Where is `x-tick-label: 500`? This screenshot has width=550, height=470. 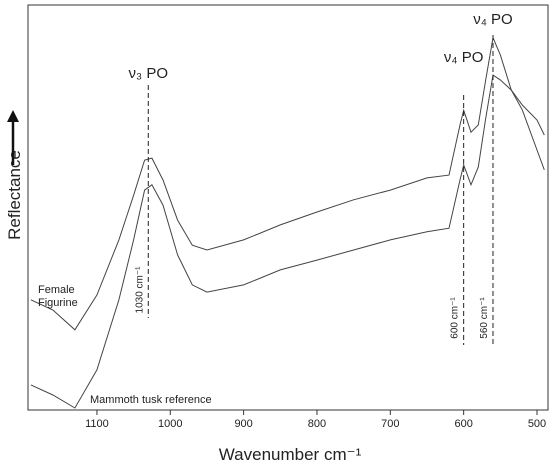
x-tick-label: 500 is located at coordinates (537, 424).